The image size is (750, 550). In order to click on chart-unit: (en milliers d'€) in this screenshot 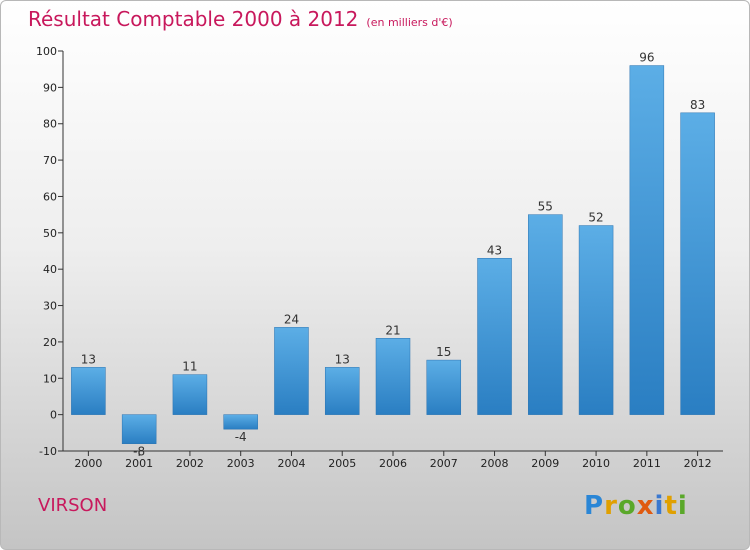, I will do `click(409, 22)`.